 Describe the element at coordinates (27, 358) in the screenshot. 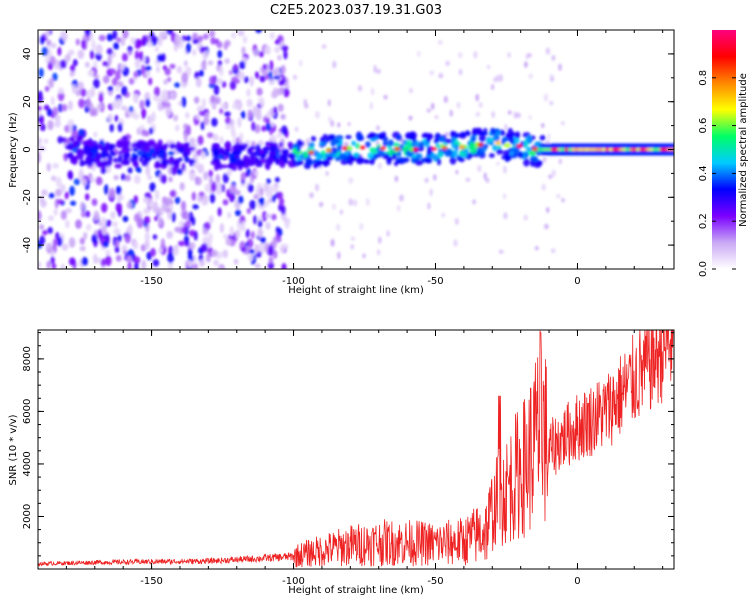

I see `y-tick-label: 8000` at that location.